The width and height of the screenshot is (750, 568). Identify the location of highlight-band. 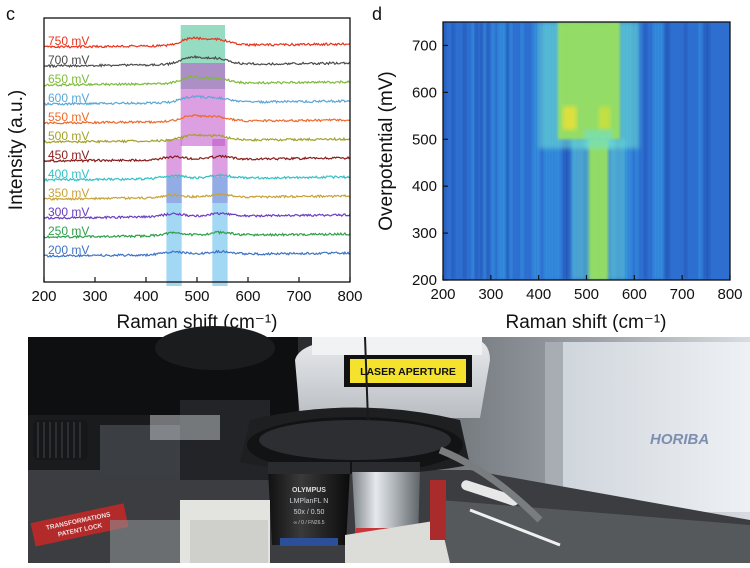
(203, 104).